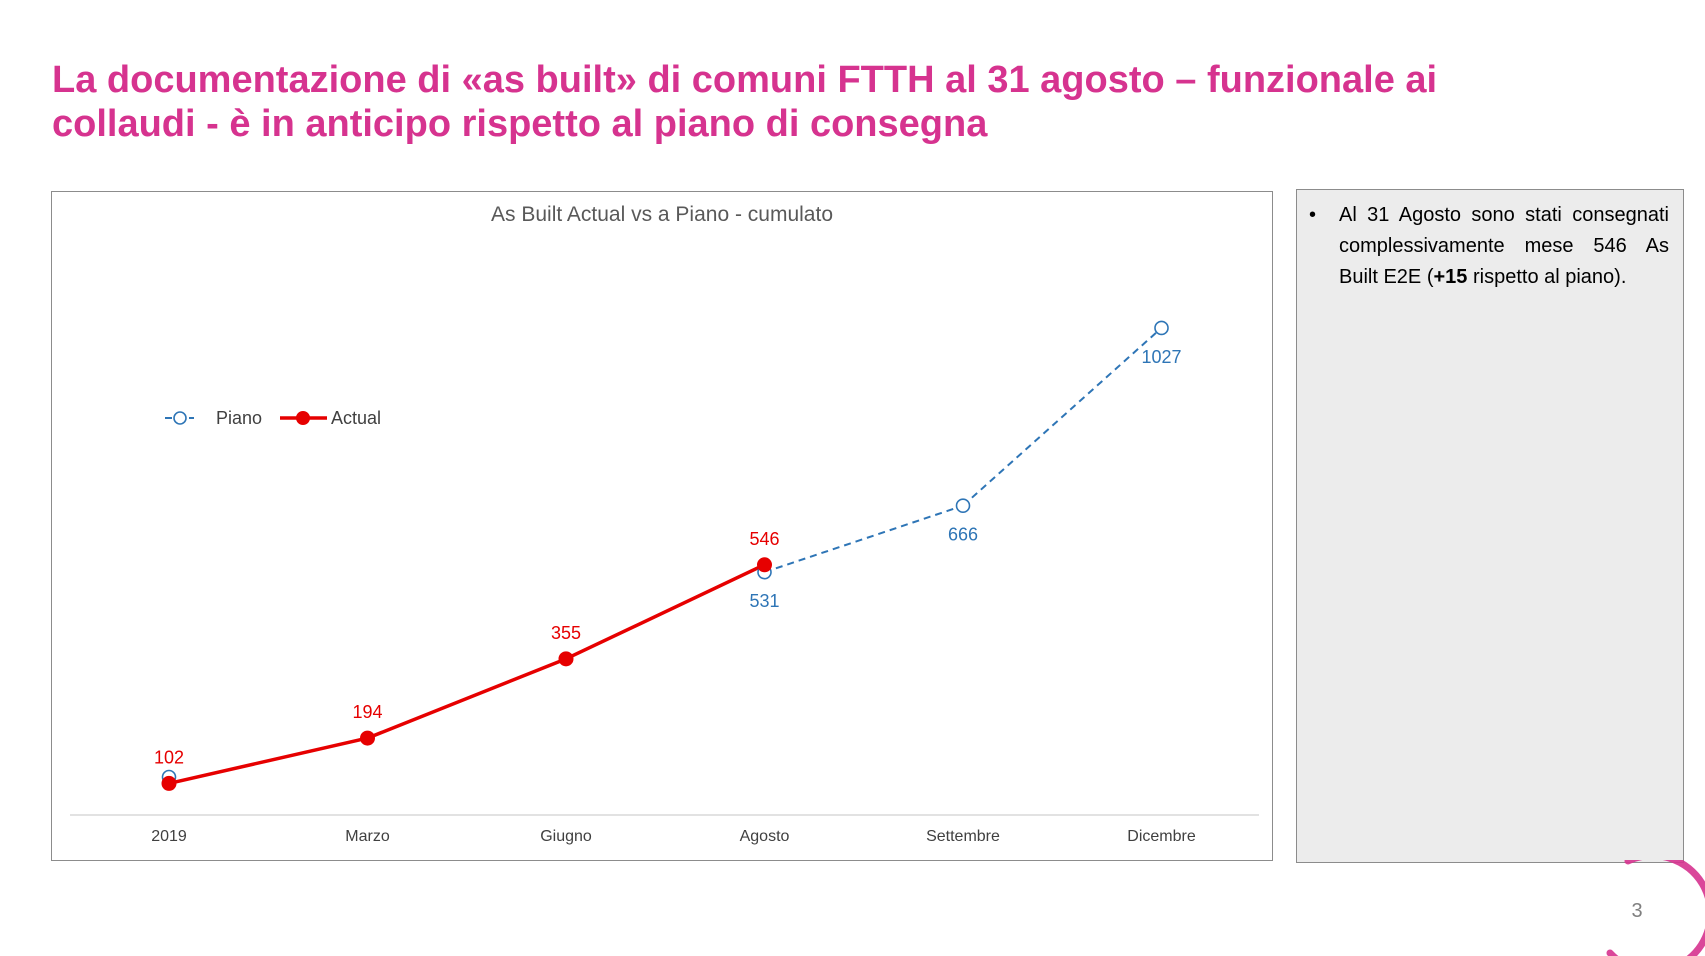 The width and height of the screenshot is (1705, 956). I want to click on page-number: 3, so click(1637, 911).